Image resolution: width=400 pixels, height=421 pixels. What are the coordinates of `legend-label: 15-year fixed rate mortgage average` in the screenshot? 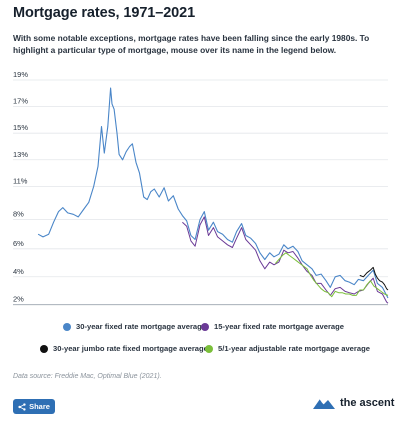 It's located at (279, 326).